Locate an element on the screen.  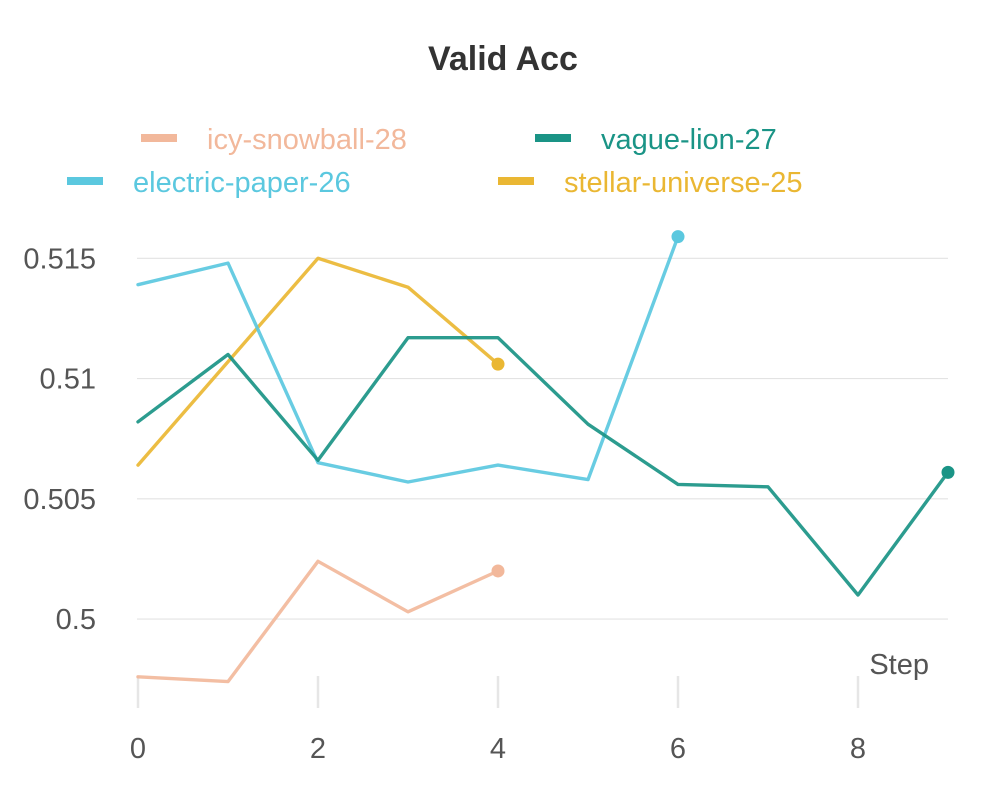
y-tick-label: 0.5 is located at coordinates (76, 620).